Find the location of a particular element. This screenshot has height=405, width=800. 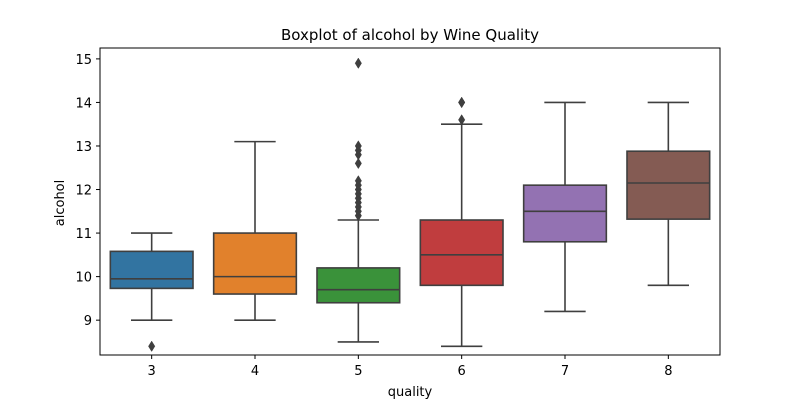

y-tick-label: 11 is located at coordinates (83, 234).